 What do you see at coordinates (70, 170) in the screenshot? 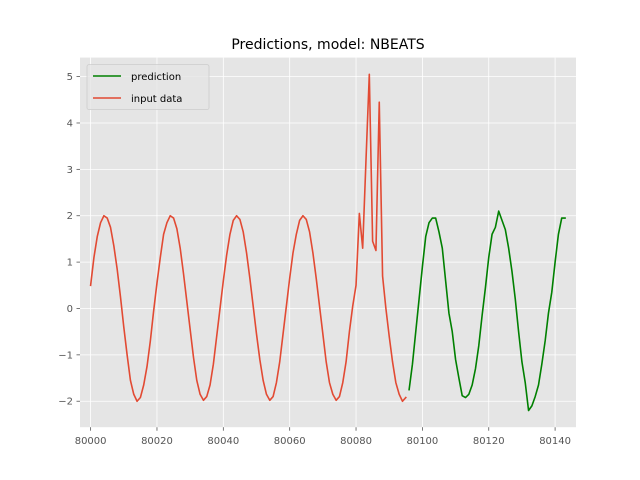
I see `y-tick-label: 3` at bounding box center [70, 170].